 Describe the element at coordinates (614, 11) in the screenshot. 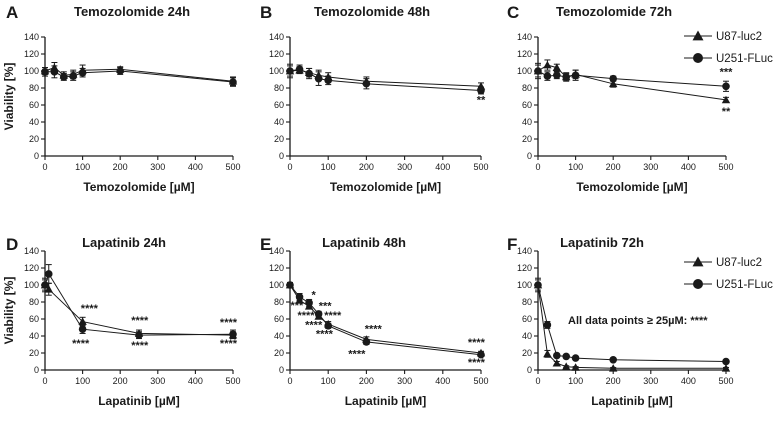

I see `panel-title: Temozolomide 72h` at that location.